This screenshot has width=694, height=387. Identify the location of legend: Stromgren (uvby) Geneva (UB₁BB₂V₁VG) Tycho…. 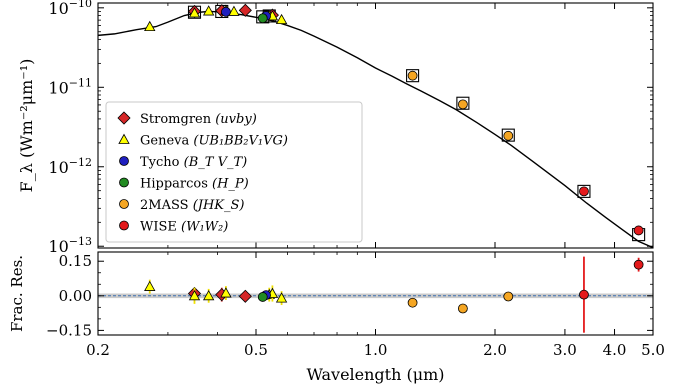
(234, 172).